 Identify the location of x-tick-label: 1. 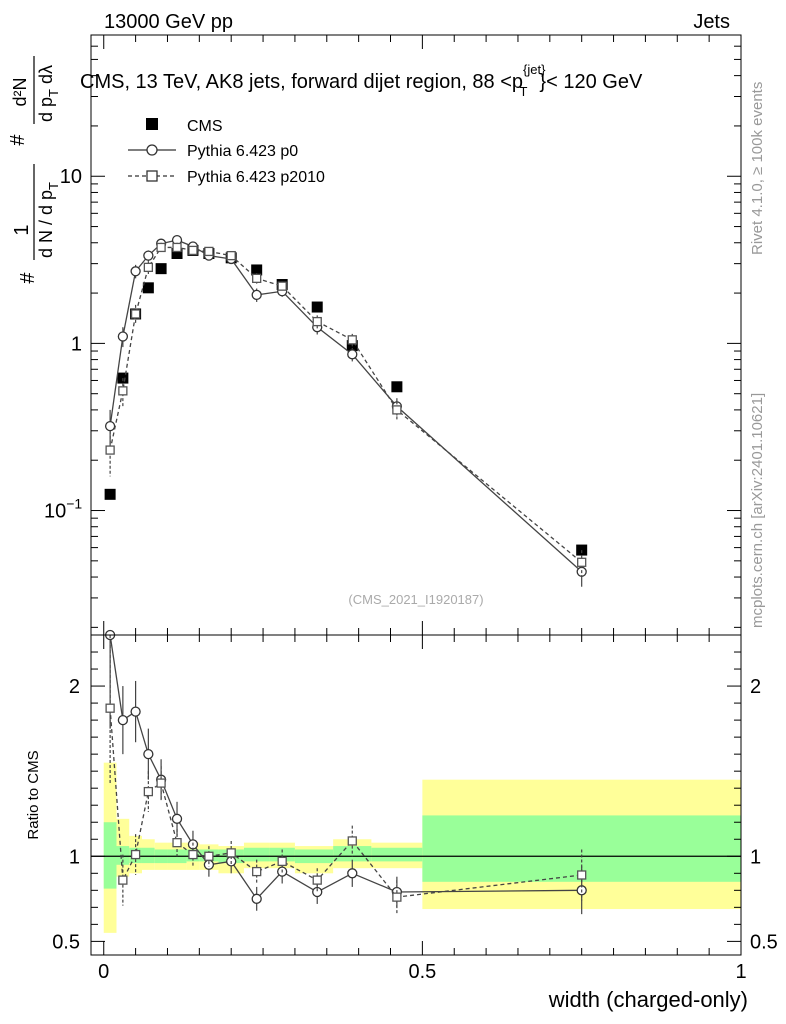
(740, 972).